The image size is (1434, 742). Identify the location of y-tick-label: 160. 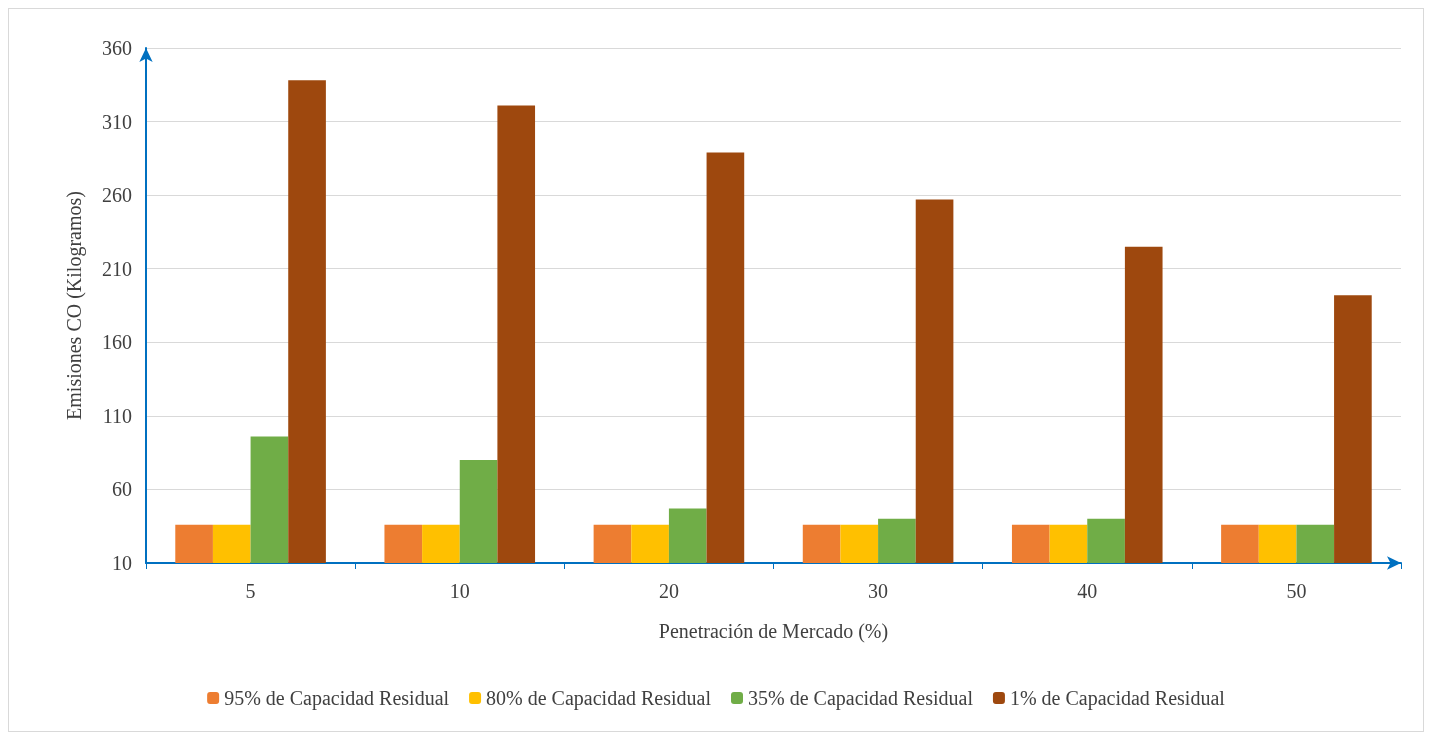
(117, 342).